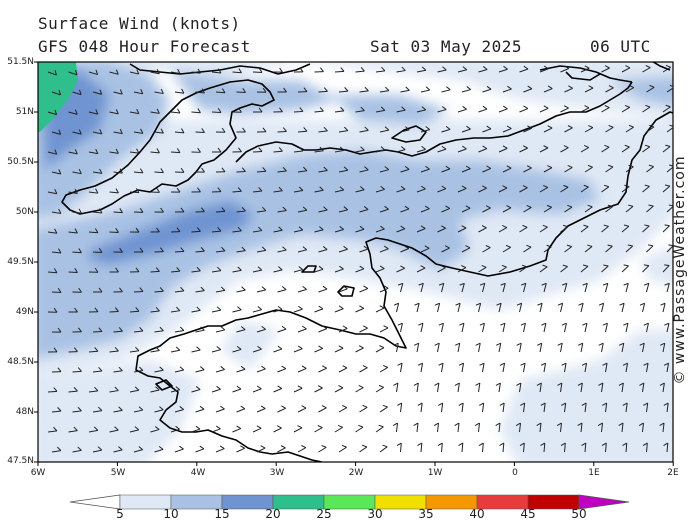  What do you see at coordinates (349, 502) in the screenshot?
I see `wind-speed-colorbar` at bounding box center [349, 502].